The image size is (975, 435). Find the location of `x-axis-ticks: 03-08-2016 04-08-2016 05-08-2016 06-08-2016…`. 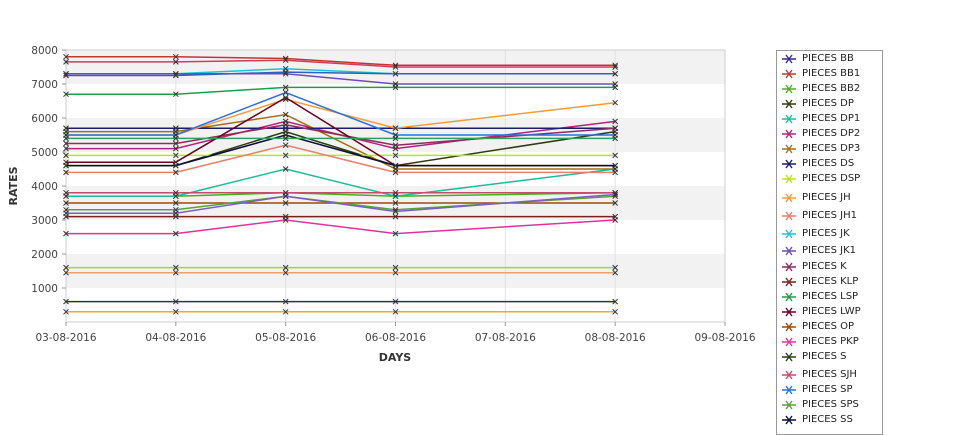

x-axis-ticks: 03-08-2016 04-08-2016 05-08-2016 06-08-2016… is located at coordinates (395, 333).